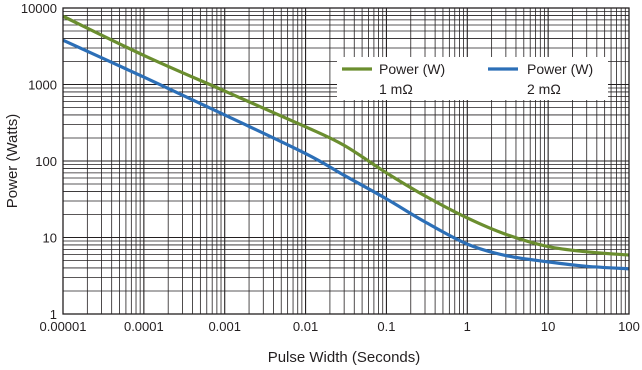 The width and height of the screenshot is (642, 370). I want to click on x-tick-label: 0.001, so click(224, 326).